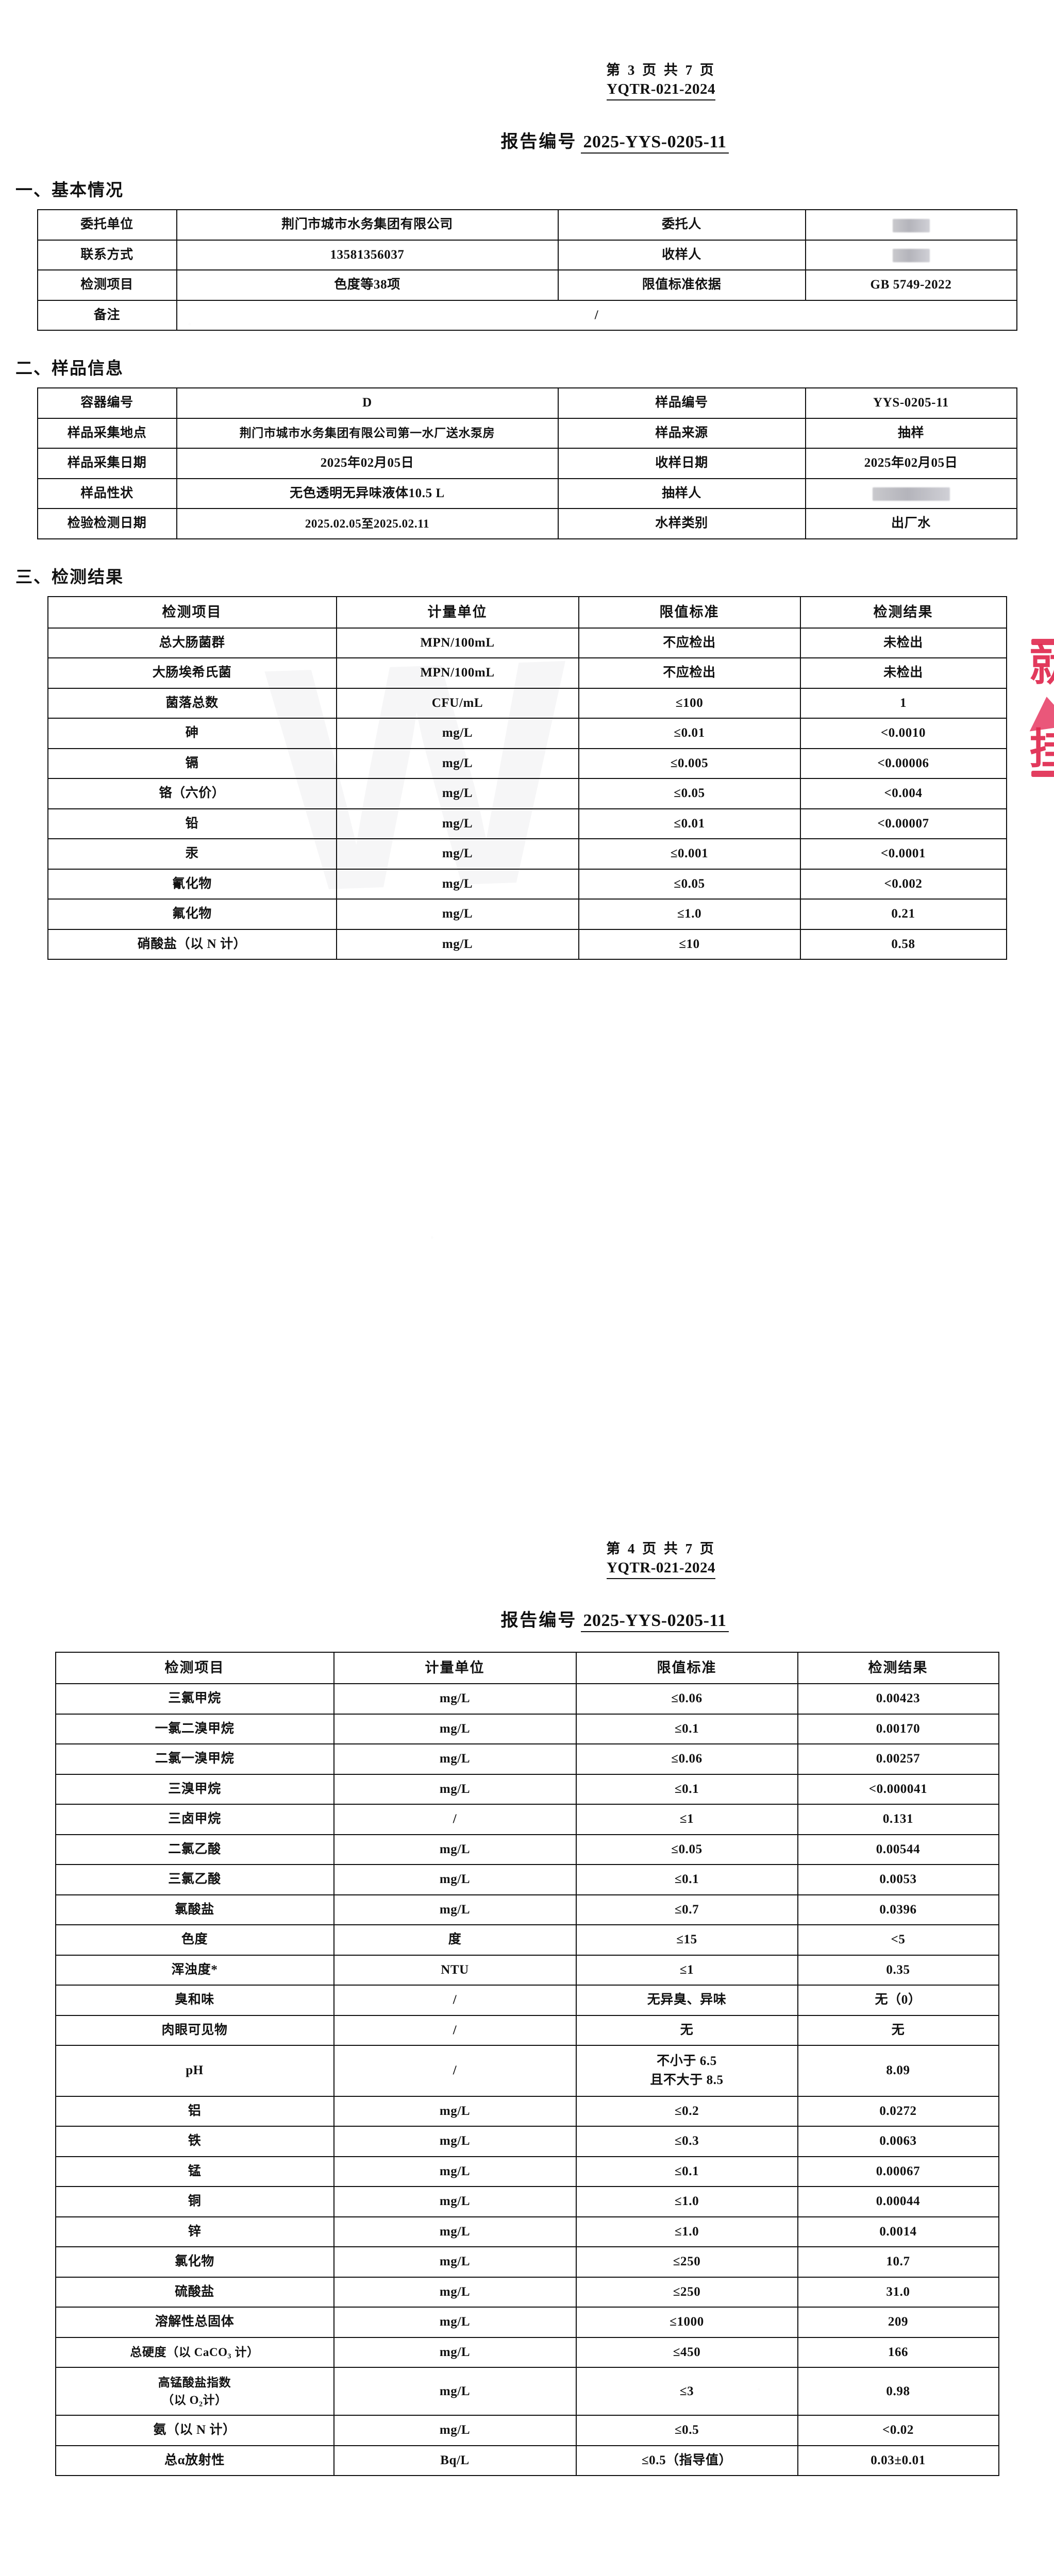 The height and width of the screenshot is (2576, 1054). Describe the element at coordinates (903, 854) in the screenshot. I see `result-value: <0.0001` at that location.